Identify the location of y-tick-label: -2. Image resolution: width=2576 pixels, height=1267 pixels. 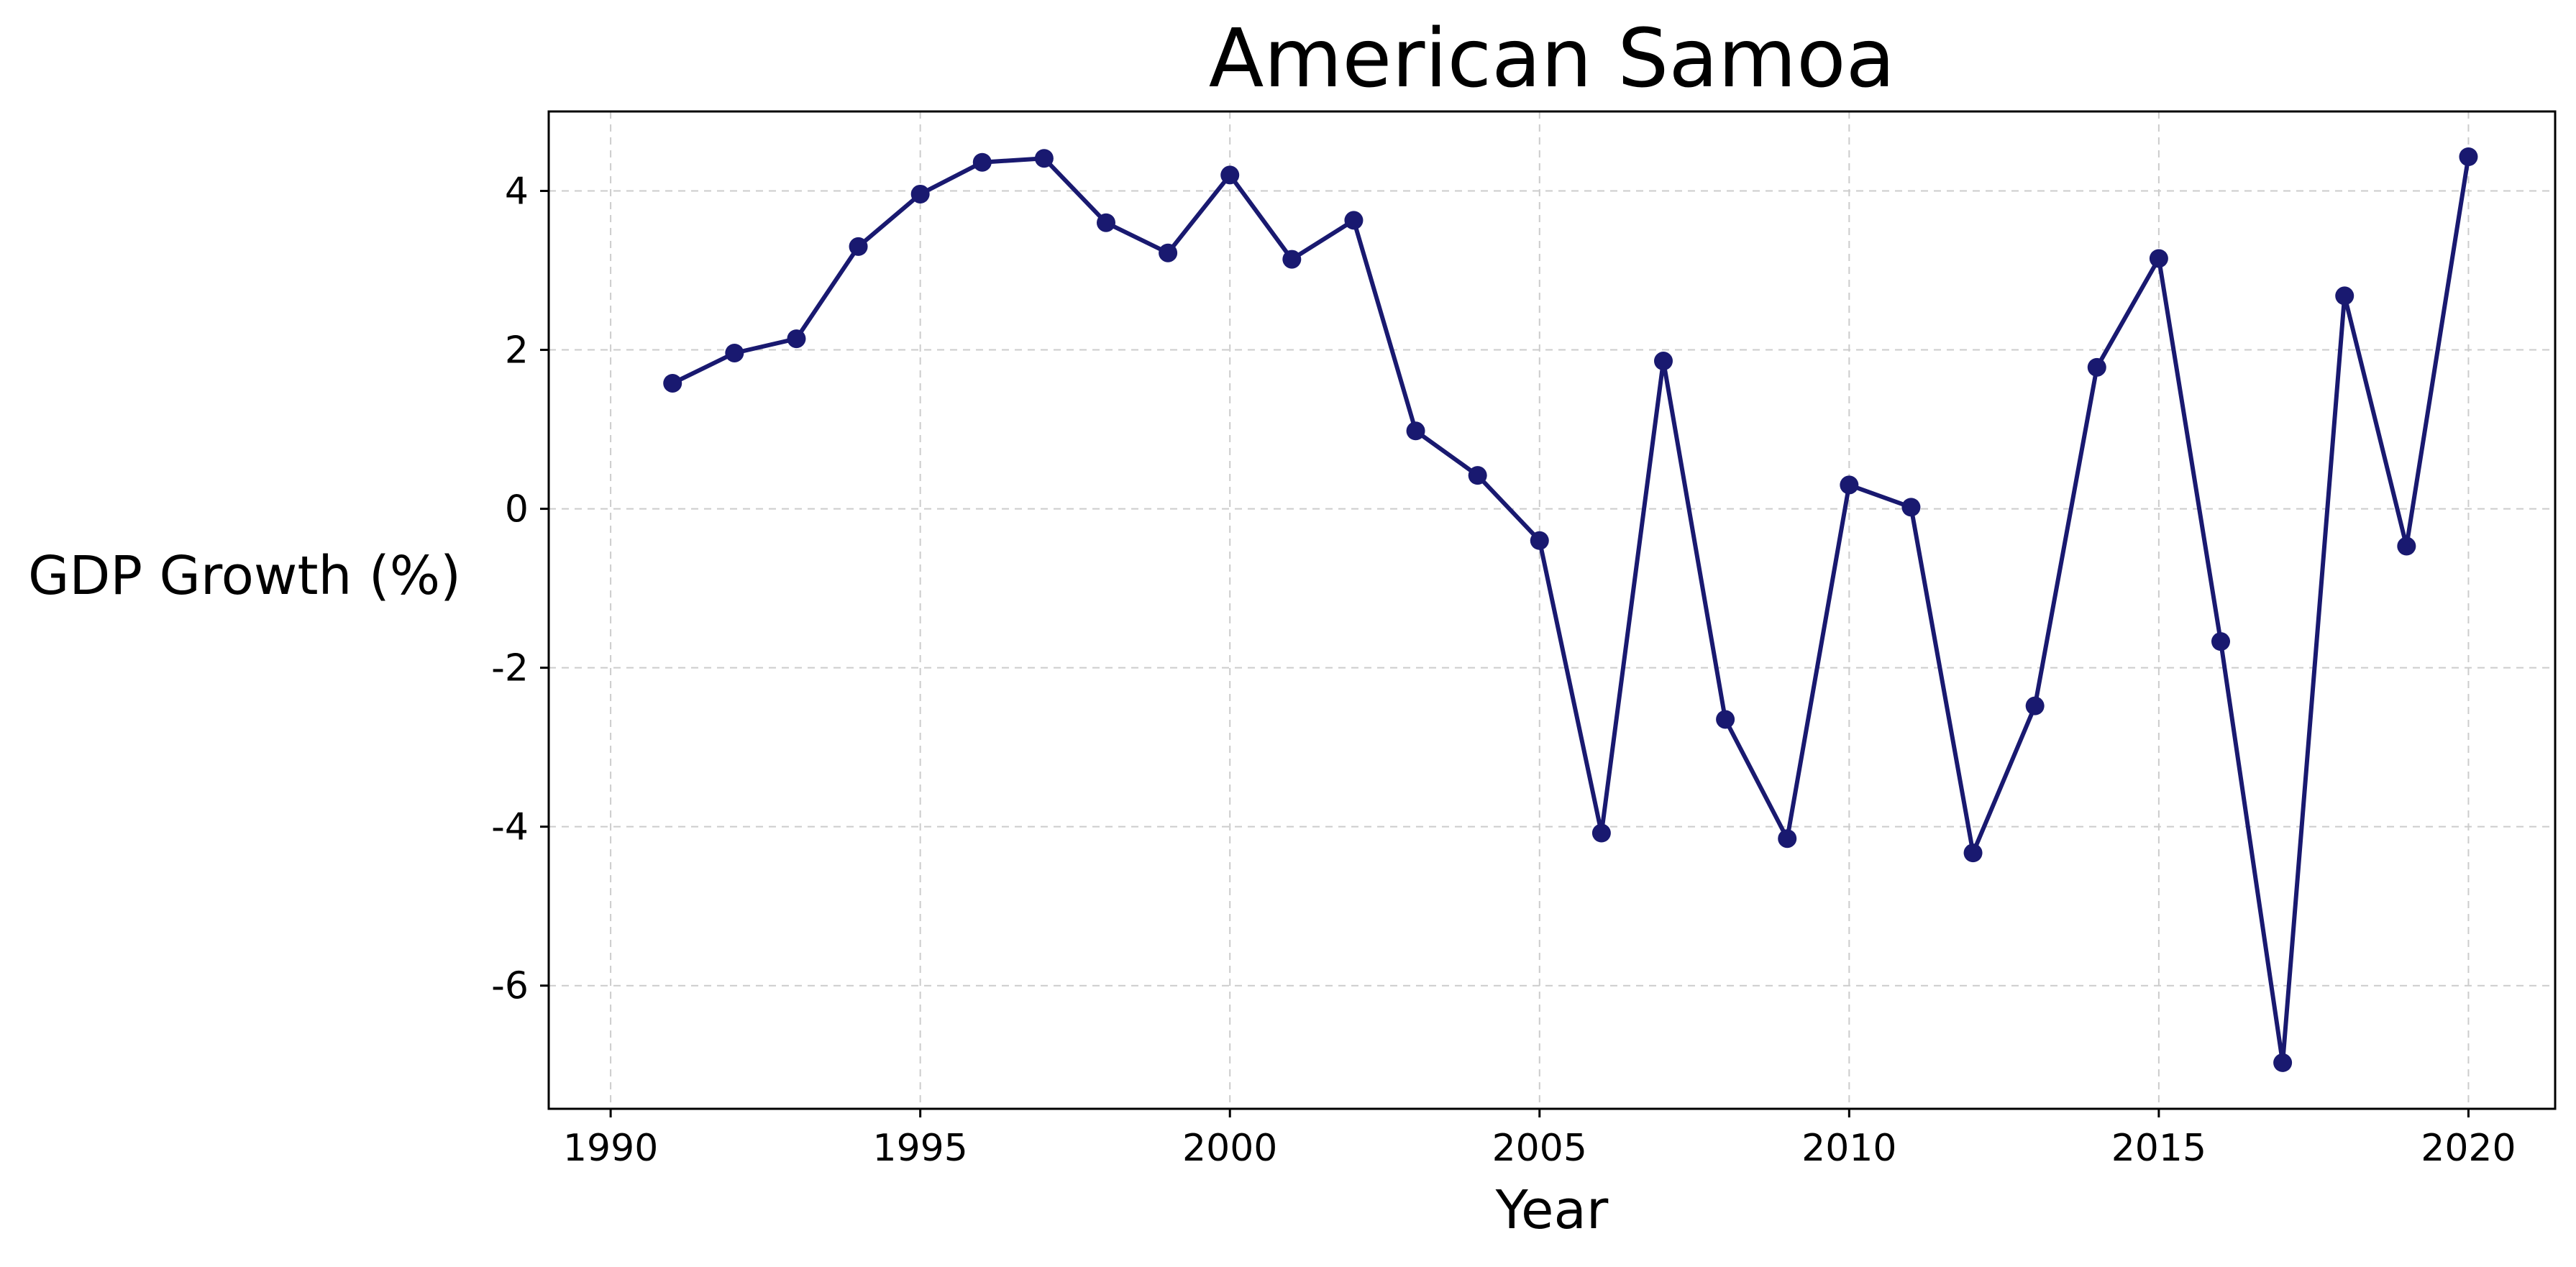
(510, 668).